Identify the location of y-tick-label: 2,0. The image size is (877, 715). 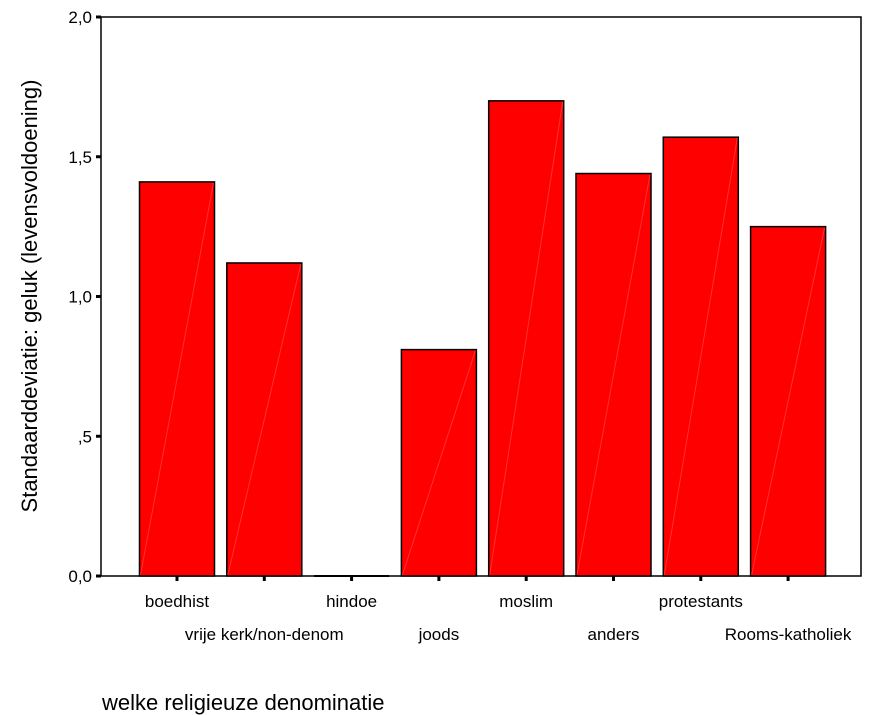
(80, 17).